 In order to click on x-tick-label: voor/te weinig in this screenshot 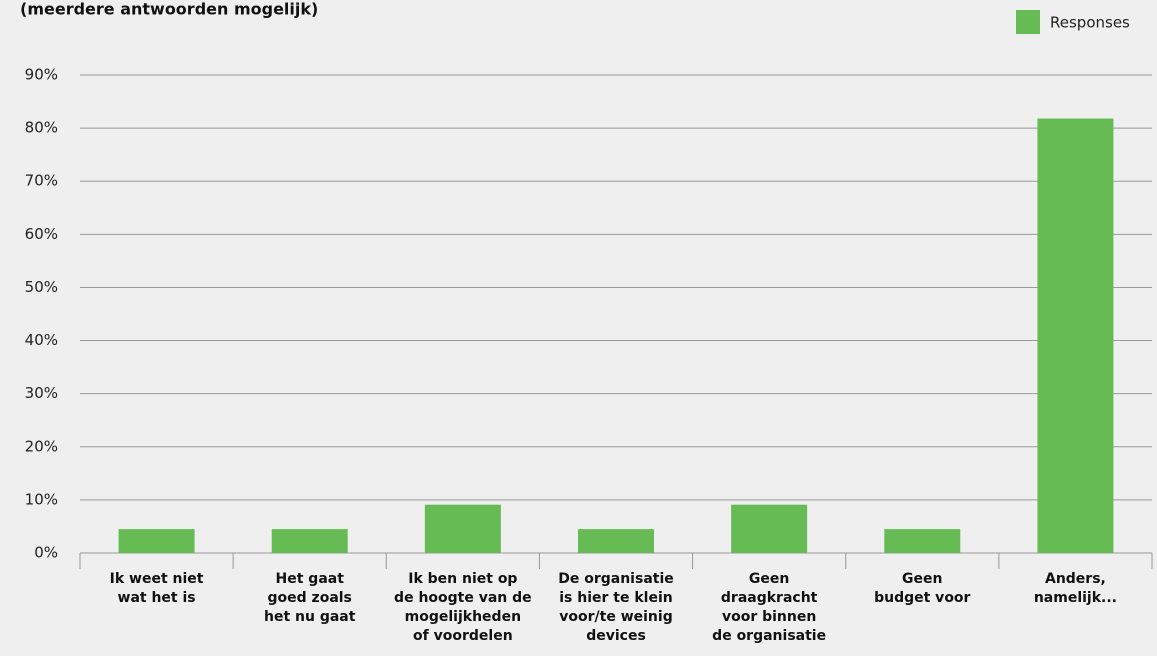, I will do `click(615, 617)`.